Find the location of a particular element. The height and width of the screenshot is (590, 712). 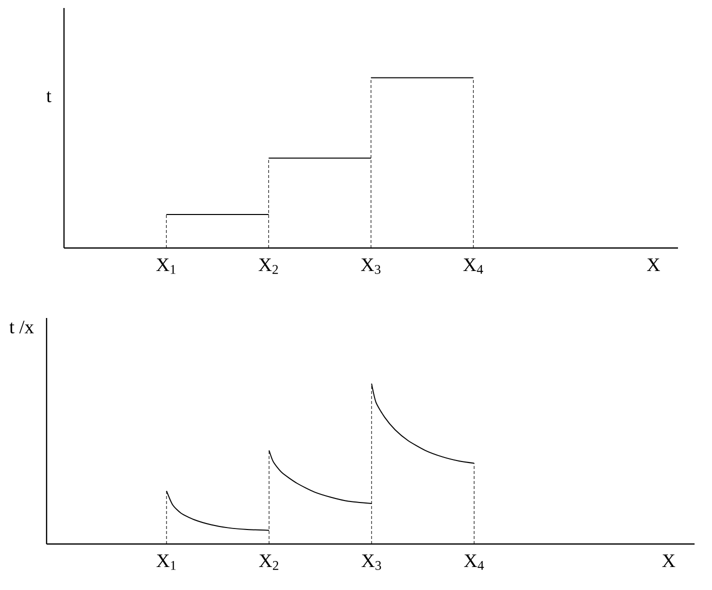

y-axis-title: t /x is located at coordinates (21, 327).